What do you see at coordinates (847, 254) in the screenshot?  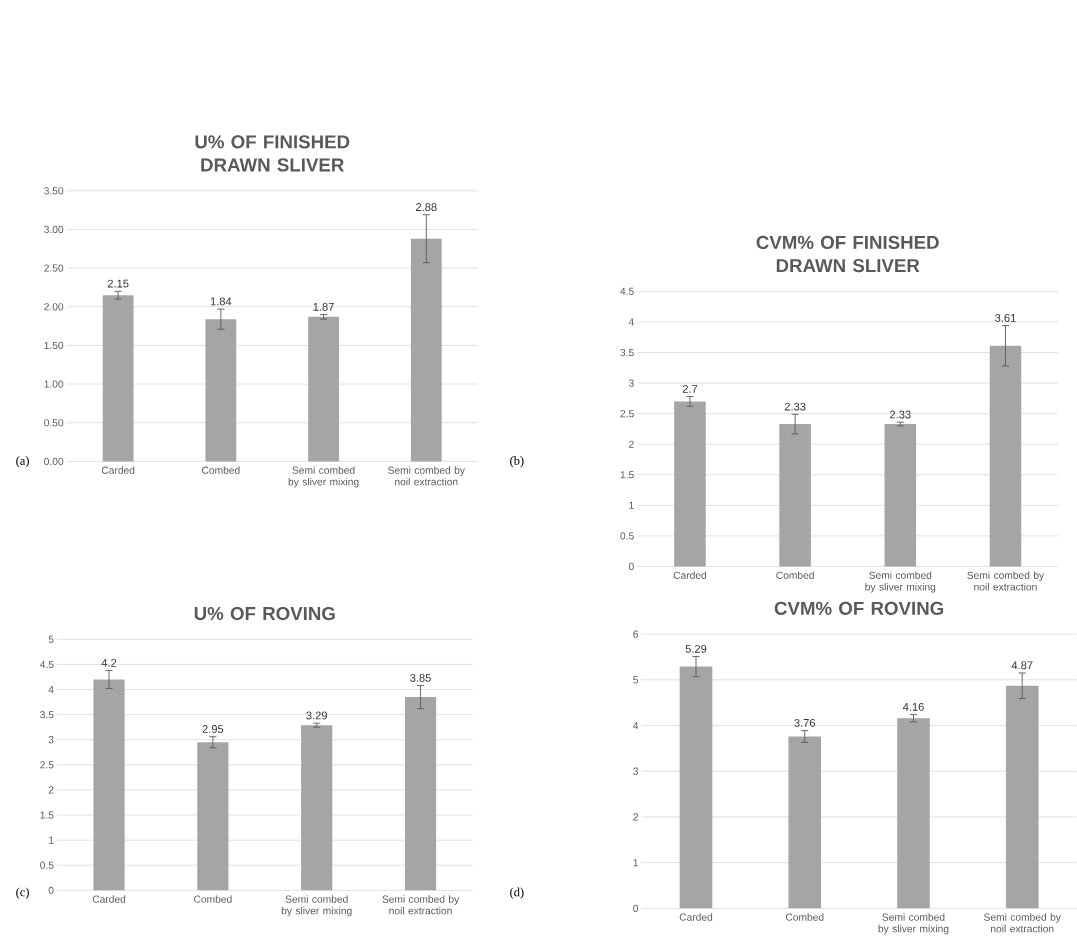 I see `chart-title: CVM% OF FINISHED DRAWN SLIVER` at bounding box center [847, 254].